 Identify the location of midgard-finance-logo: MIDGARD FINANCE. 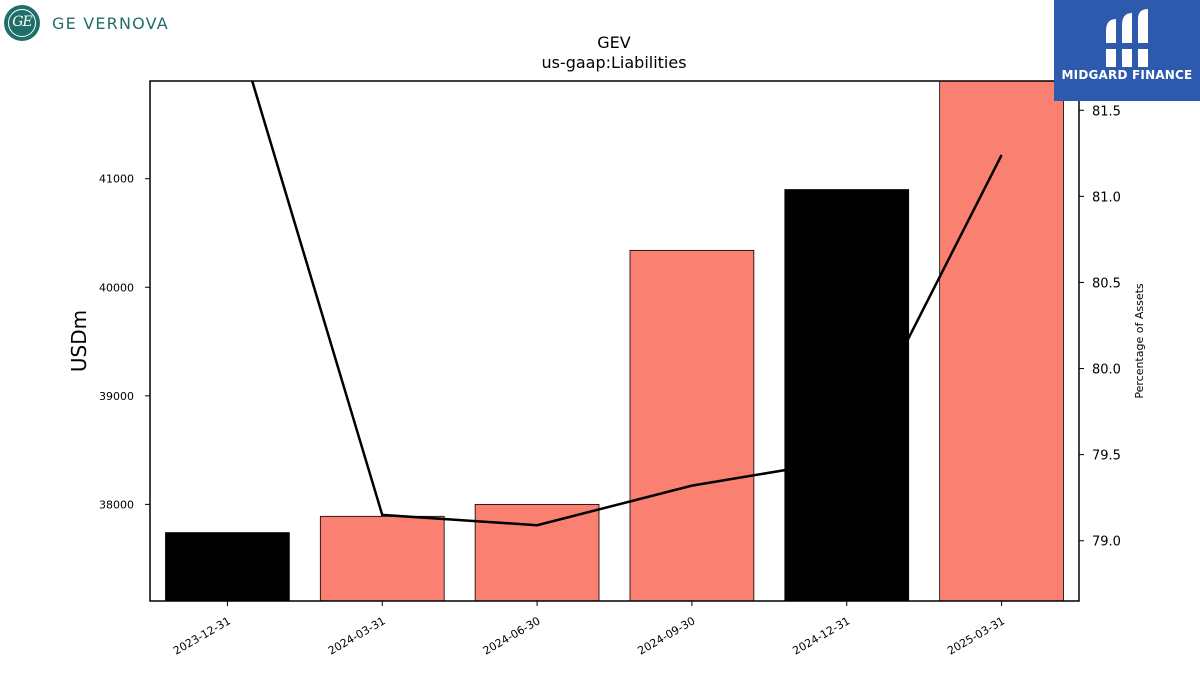
(1127, 50).